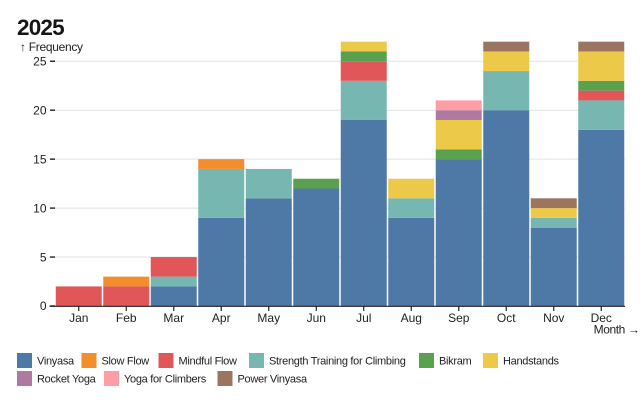 The width and height of the screenshot is (640, 405). What do you see at coordinates (459, 318) in the screenshot?
I see `svg-text: Sep` at bounding box center [459, 318].